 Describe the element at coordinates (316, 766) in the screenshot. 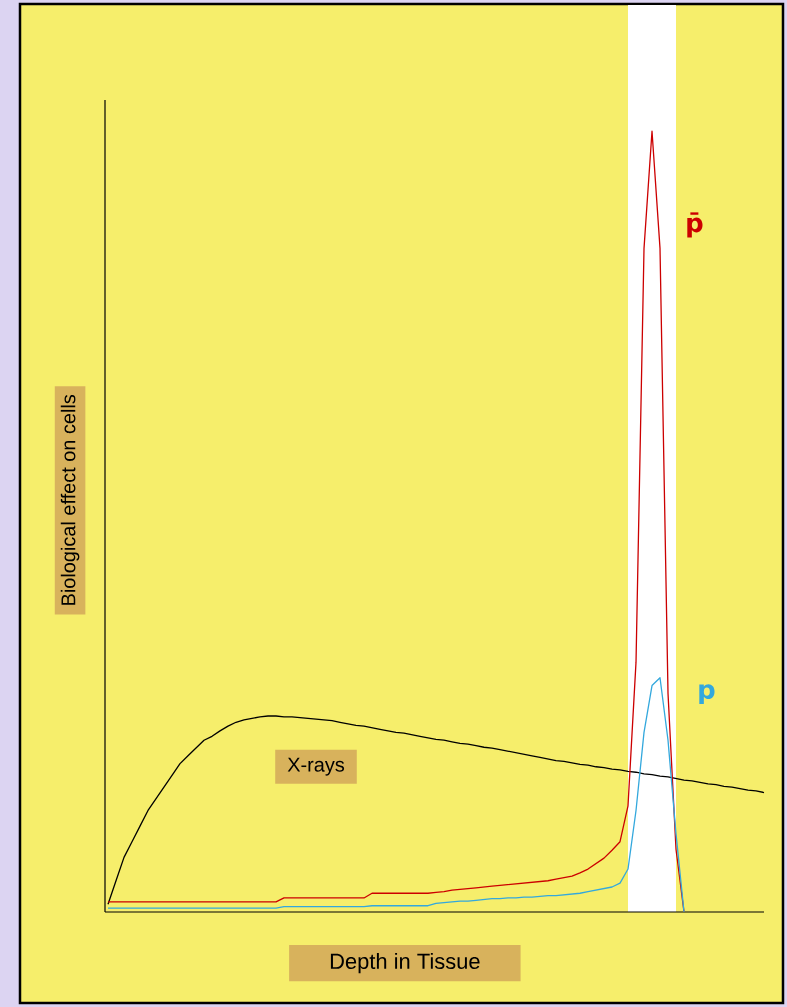

I see `series-label: X-rays` at that location.